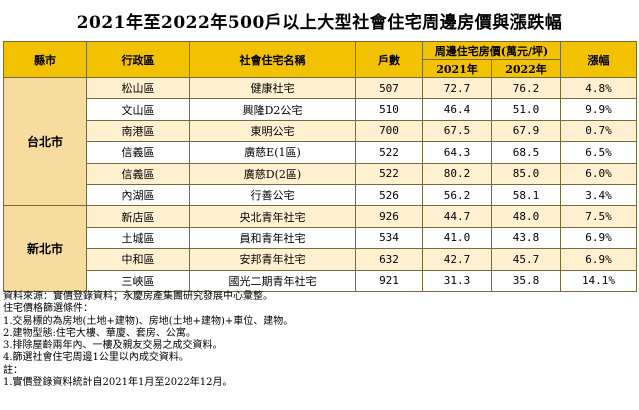 This screenshot has width=639, height=410. I want to click on households-cell: 510, so click(389, 109).